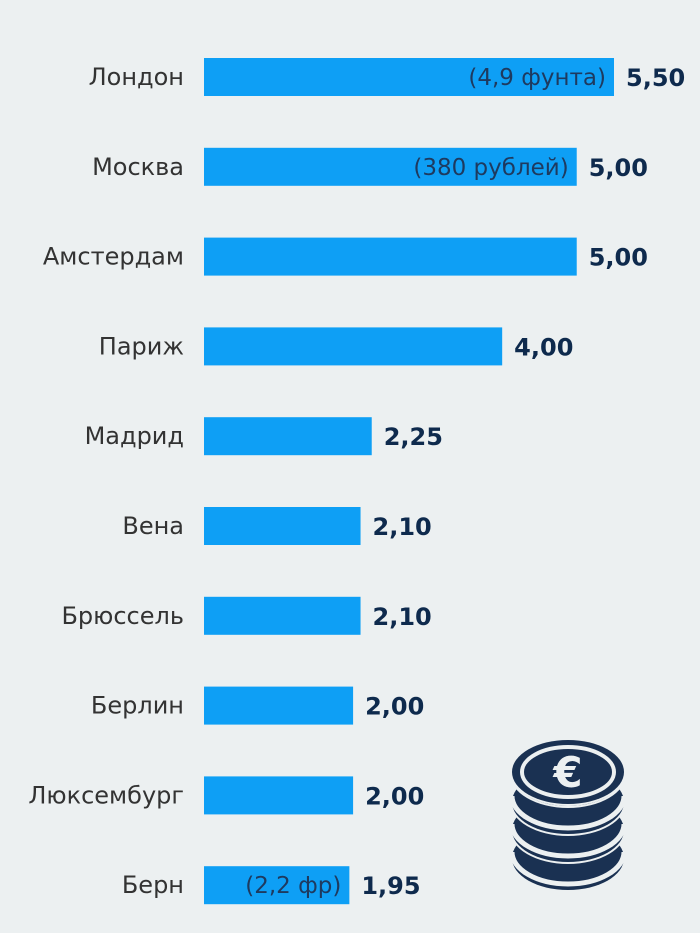 Image resolution: width=700 pixels, height=933 pixels. What do you see at coordinates (106, 795) in the screenshot?
I see `category-label: Люксембург` at bounding box center [106, 795].